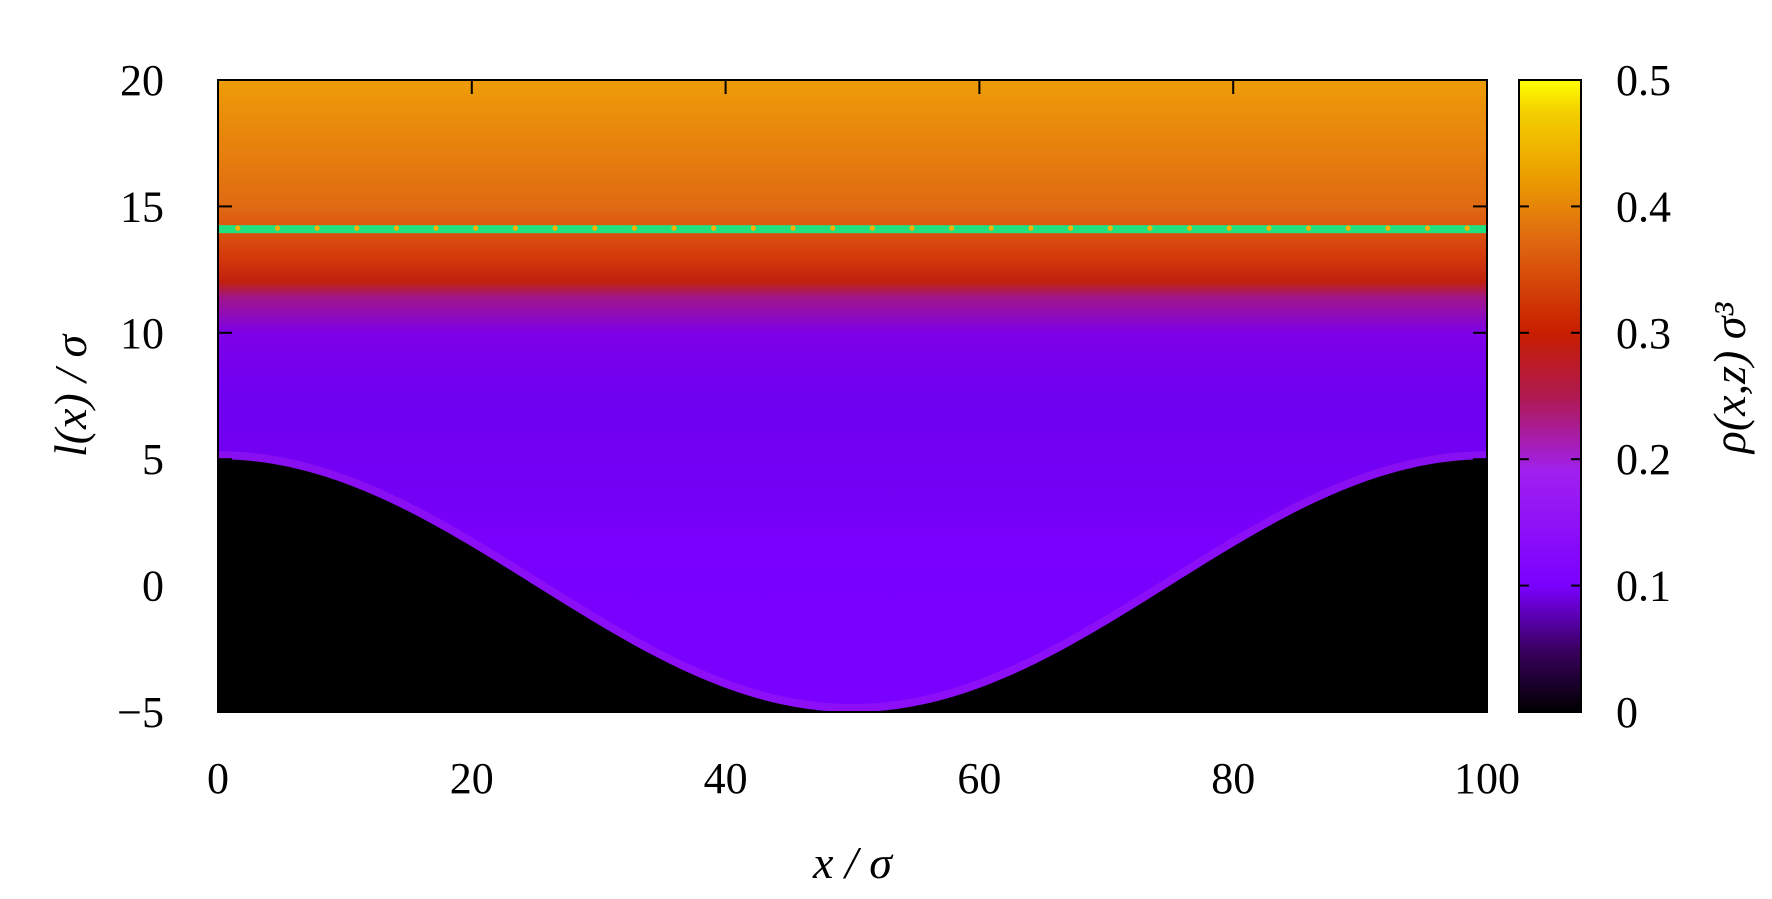  What do you see at coordinates (218, 778) in the screenshot?
I see `x-tick-label: 0` at bounding box center [218, 778].